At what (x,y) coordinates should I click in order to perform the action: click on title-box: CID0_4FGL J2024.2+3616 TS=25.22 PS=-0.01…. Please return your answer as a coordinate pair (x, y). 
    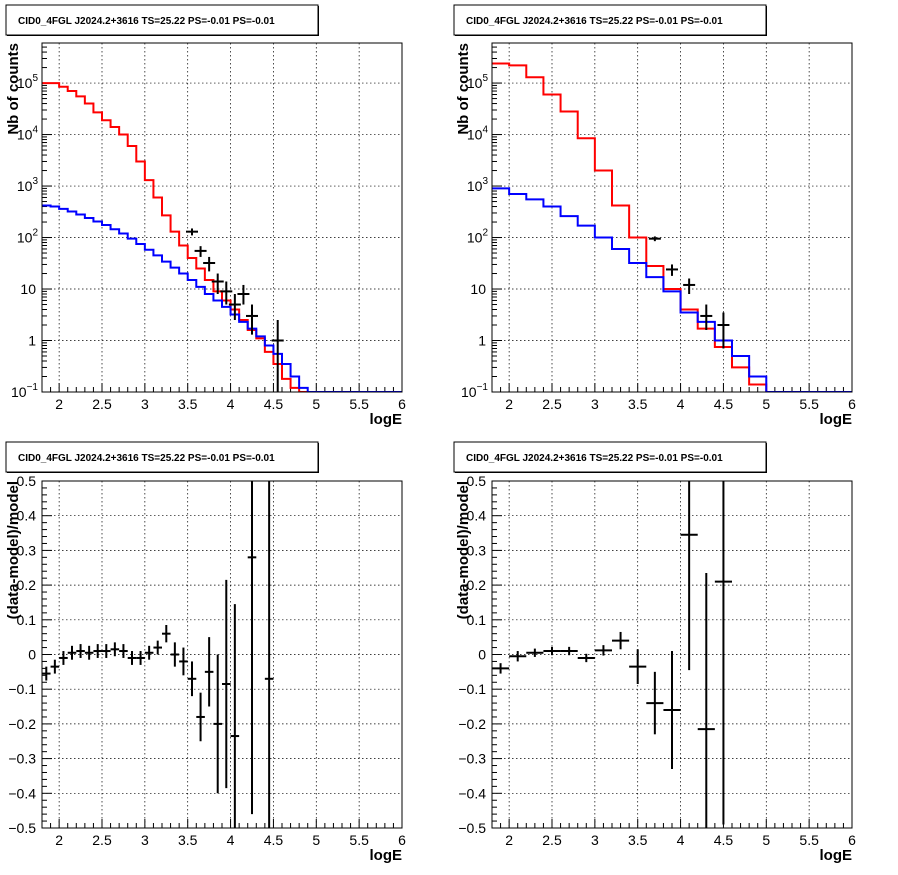
    Looking at the image, I should click on (610, 20).